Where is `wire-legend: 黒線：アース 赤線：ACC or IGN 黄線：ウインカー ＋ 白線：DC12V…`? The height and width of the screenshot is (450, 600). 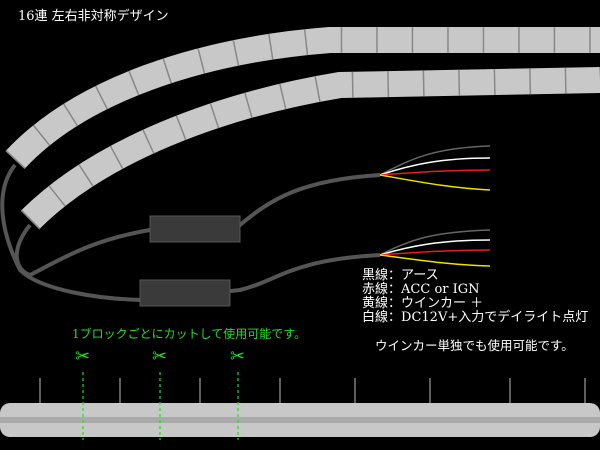
wire-legend: 黒線：アース 赤線：ACC or IGN 黄線：ウインカー ＋ 白線：DC12V… is located at coordinates (475, 297).